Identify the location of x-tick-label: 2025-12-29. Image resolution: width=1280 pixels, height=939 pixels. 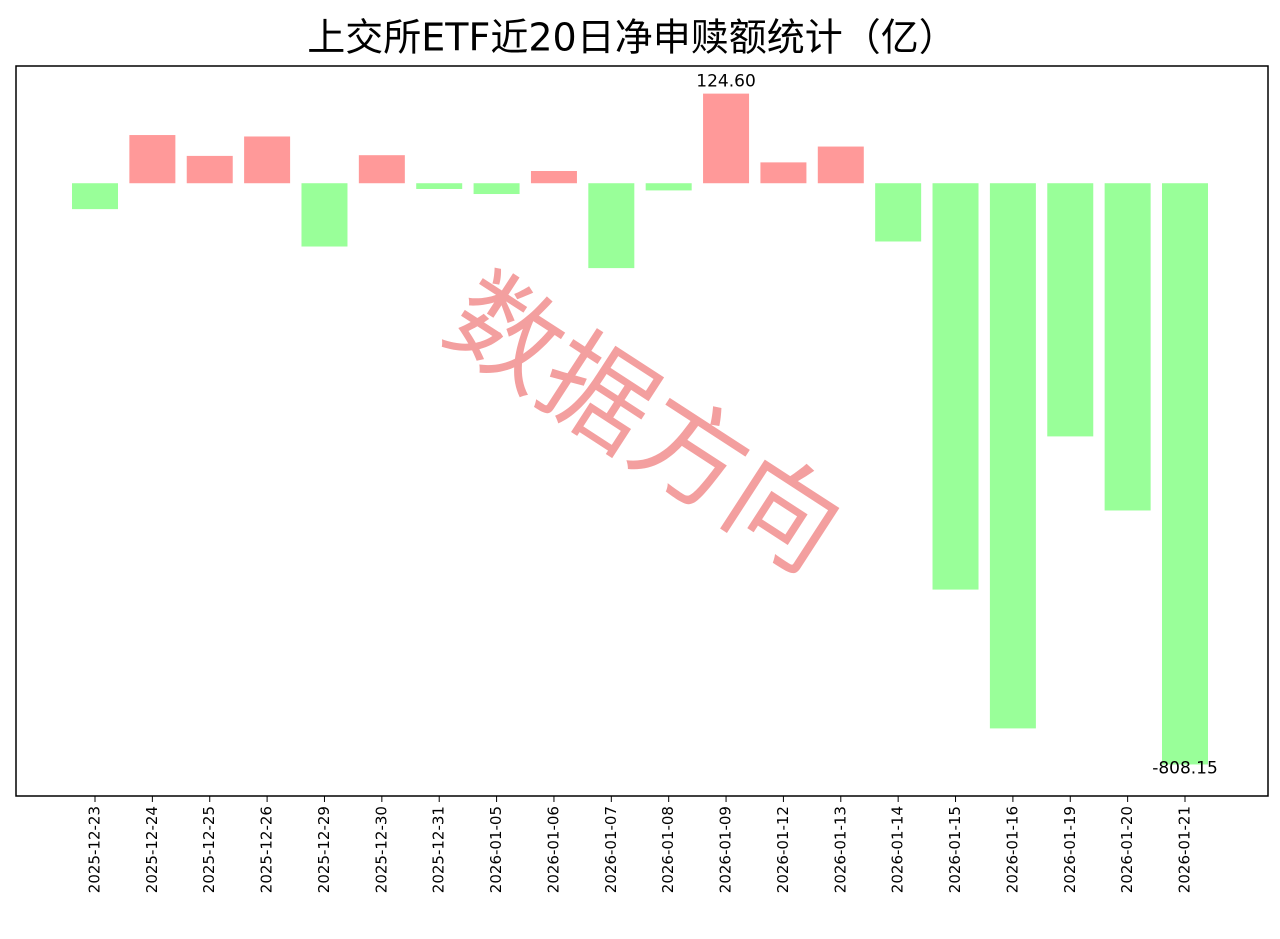
(324, 849).